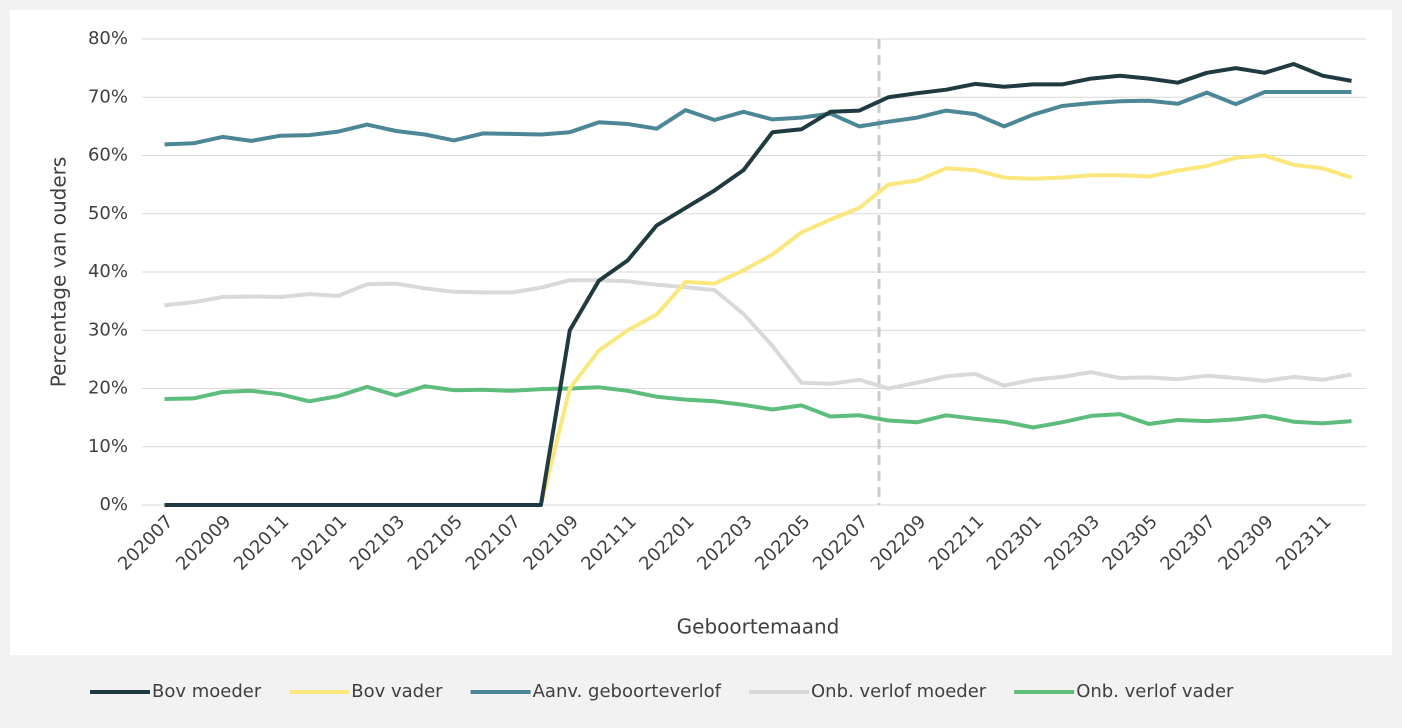  Describe the element at coordinates (108, 271) in the screenshot. I see `y-tick-label: 40%` at that location.